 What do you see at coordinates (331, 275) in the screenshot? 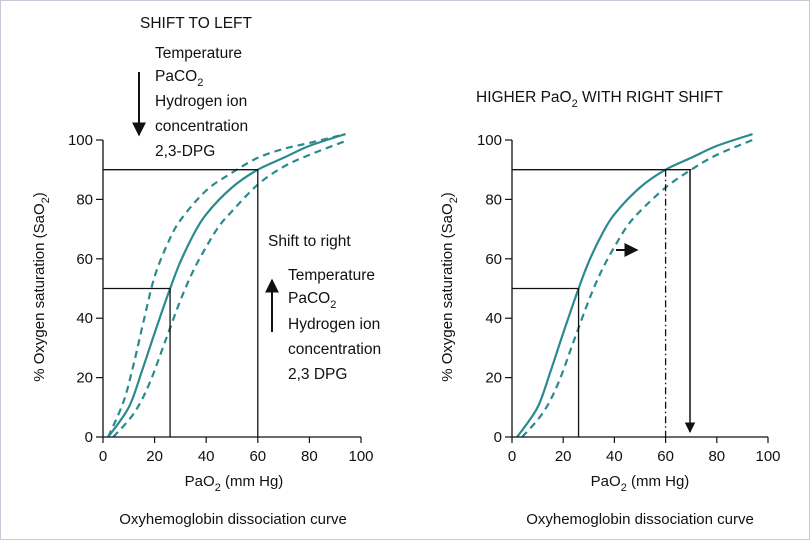
I see `right-annotation-temperature: Temperature` at bounding box center [331, 275].